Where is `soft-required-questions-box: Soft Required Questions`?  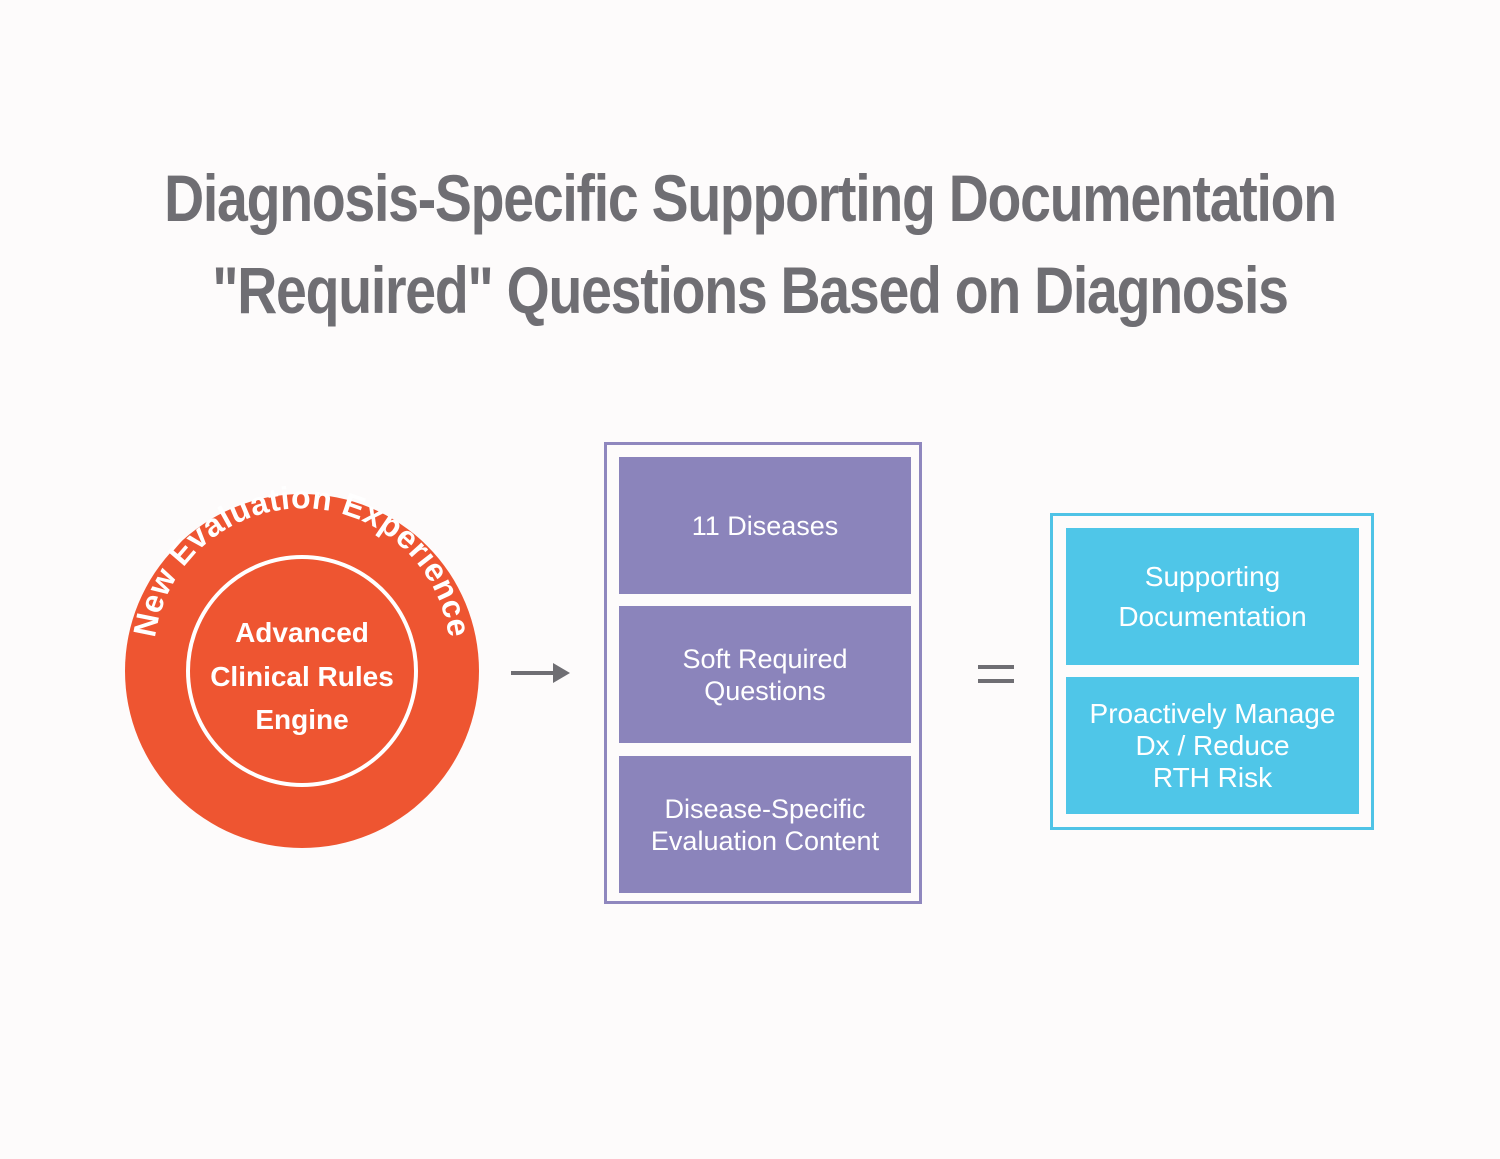
soft-required-questions-box: Soft Required Questions is located at coordinates (765, 674).